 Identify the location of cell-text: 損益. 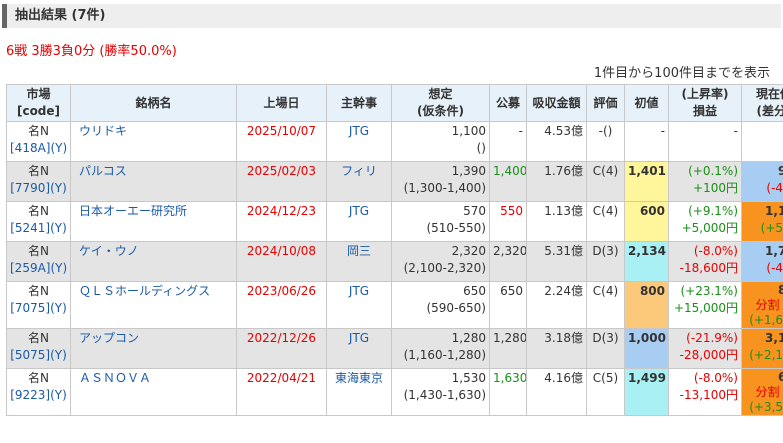
(704, 111).